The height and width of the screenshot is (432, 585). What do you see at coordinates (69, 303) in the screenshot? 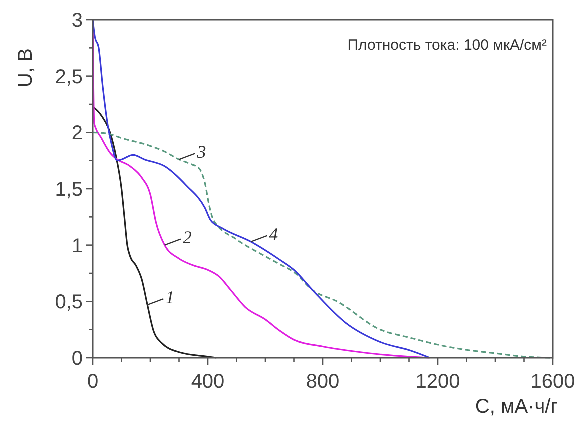
I see `y-tick-label: 0,5` at bounding box center [69, 303].